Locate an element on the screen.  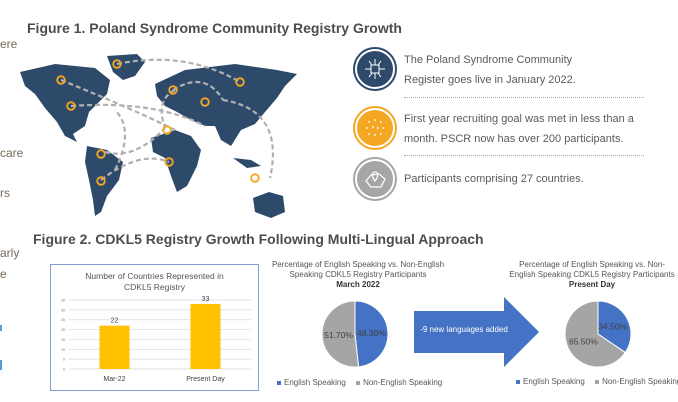
y-tick-label: 0 is located at coordinates (64, 370).